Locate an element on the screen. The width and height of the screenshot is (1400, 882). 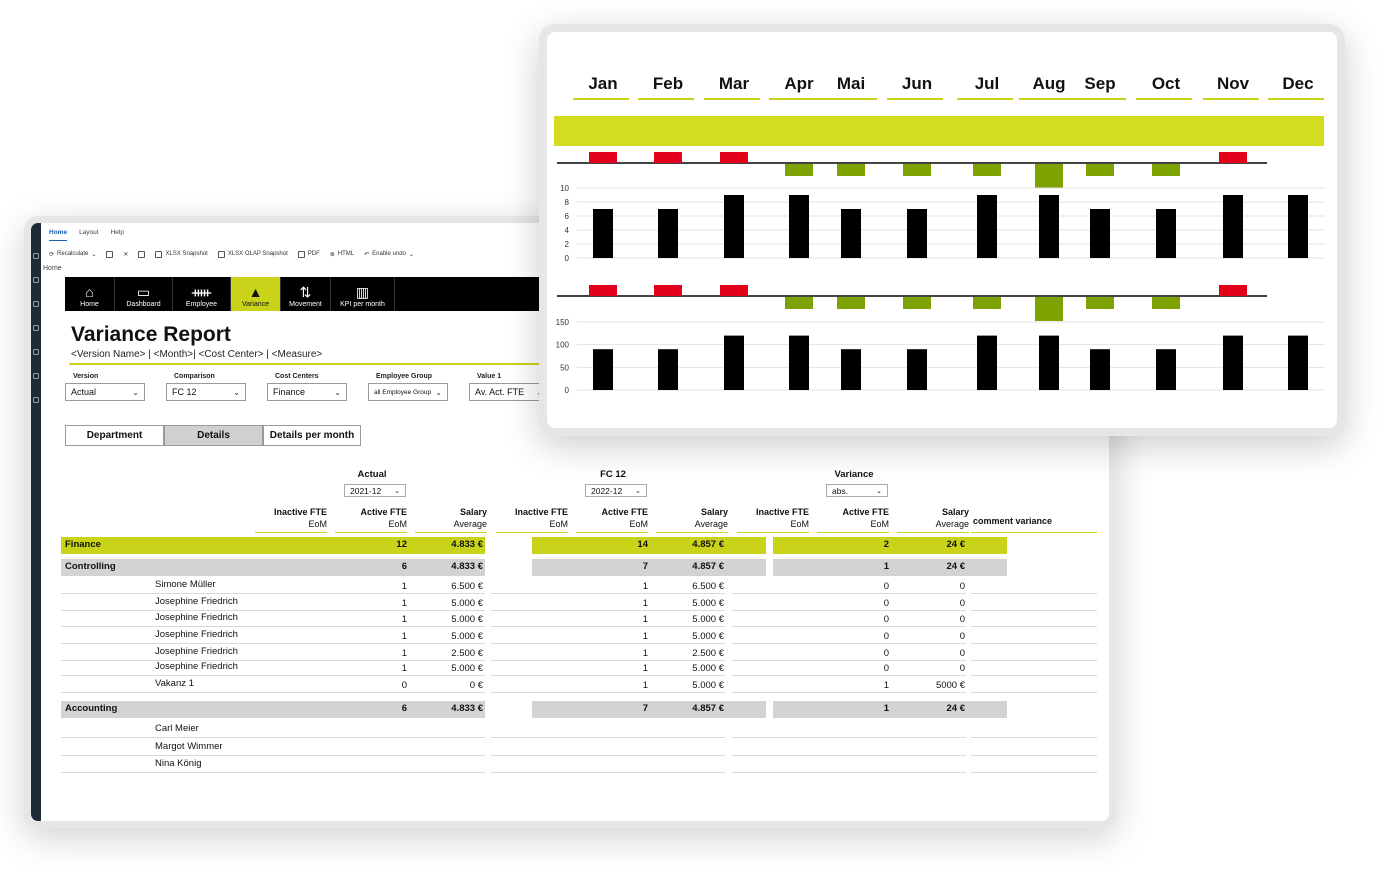
column-header-top: Active FTE is located at coordinates (624, 512).